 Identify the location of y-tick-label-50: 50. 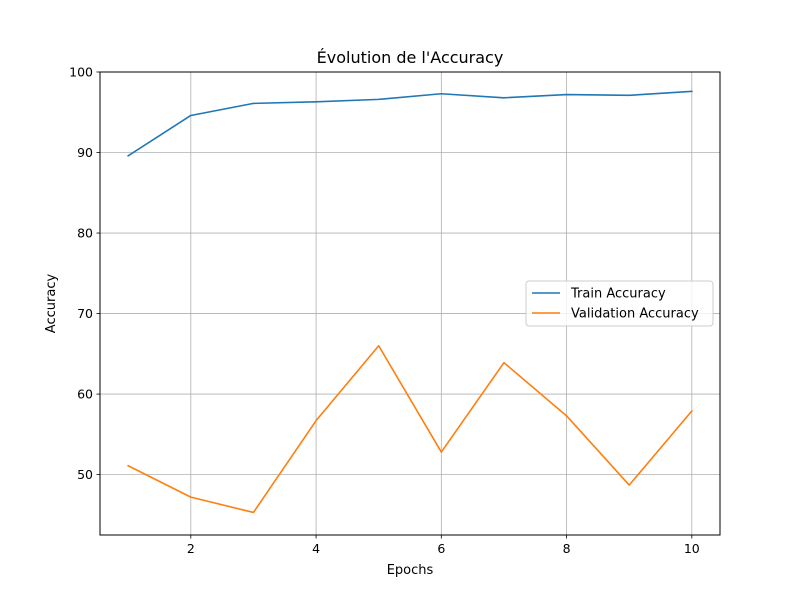
(85, 474).